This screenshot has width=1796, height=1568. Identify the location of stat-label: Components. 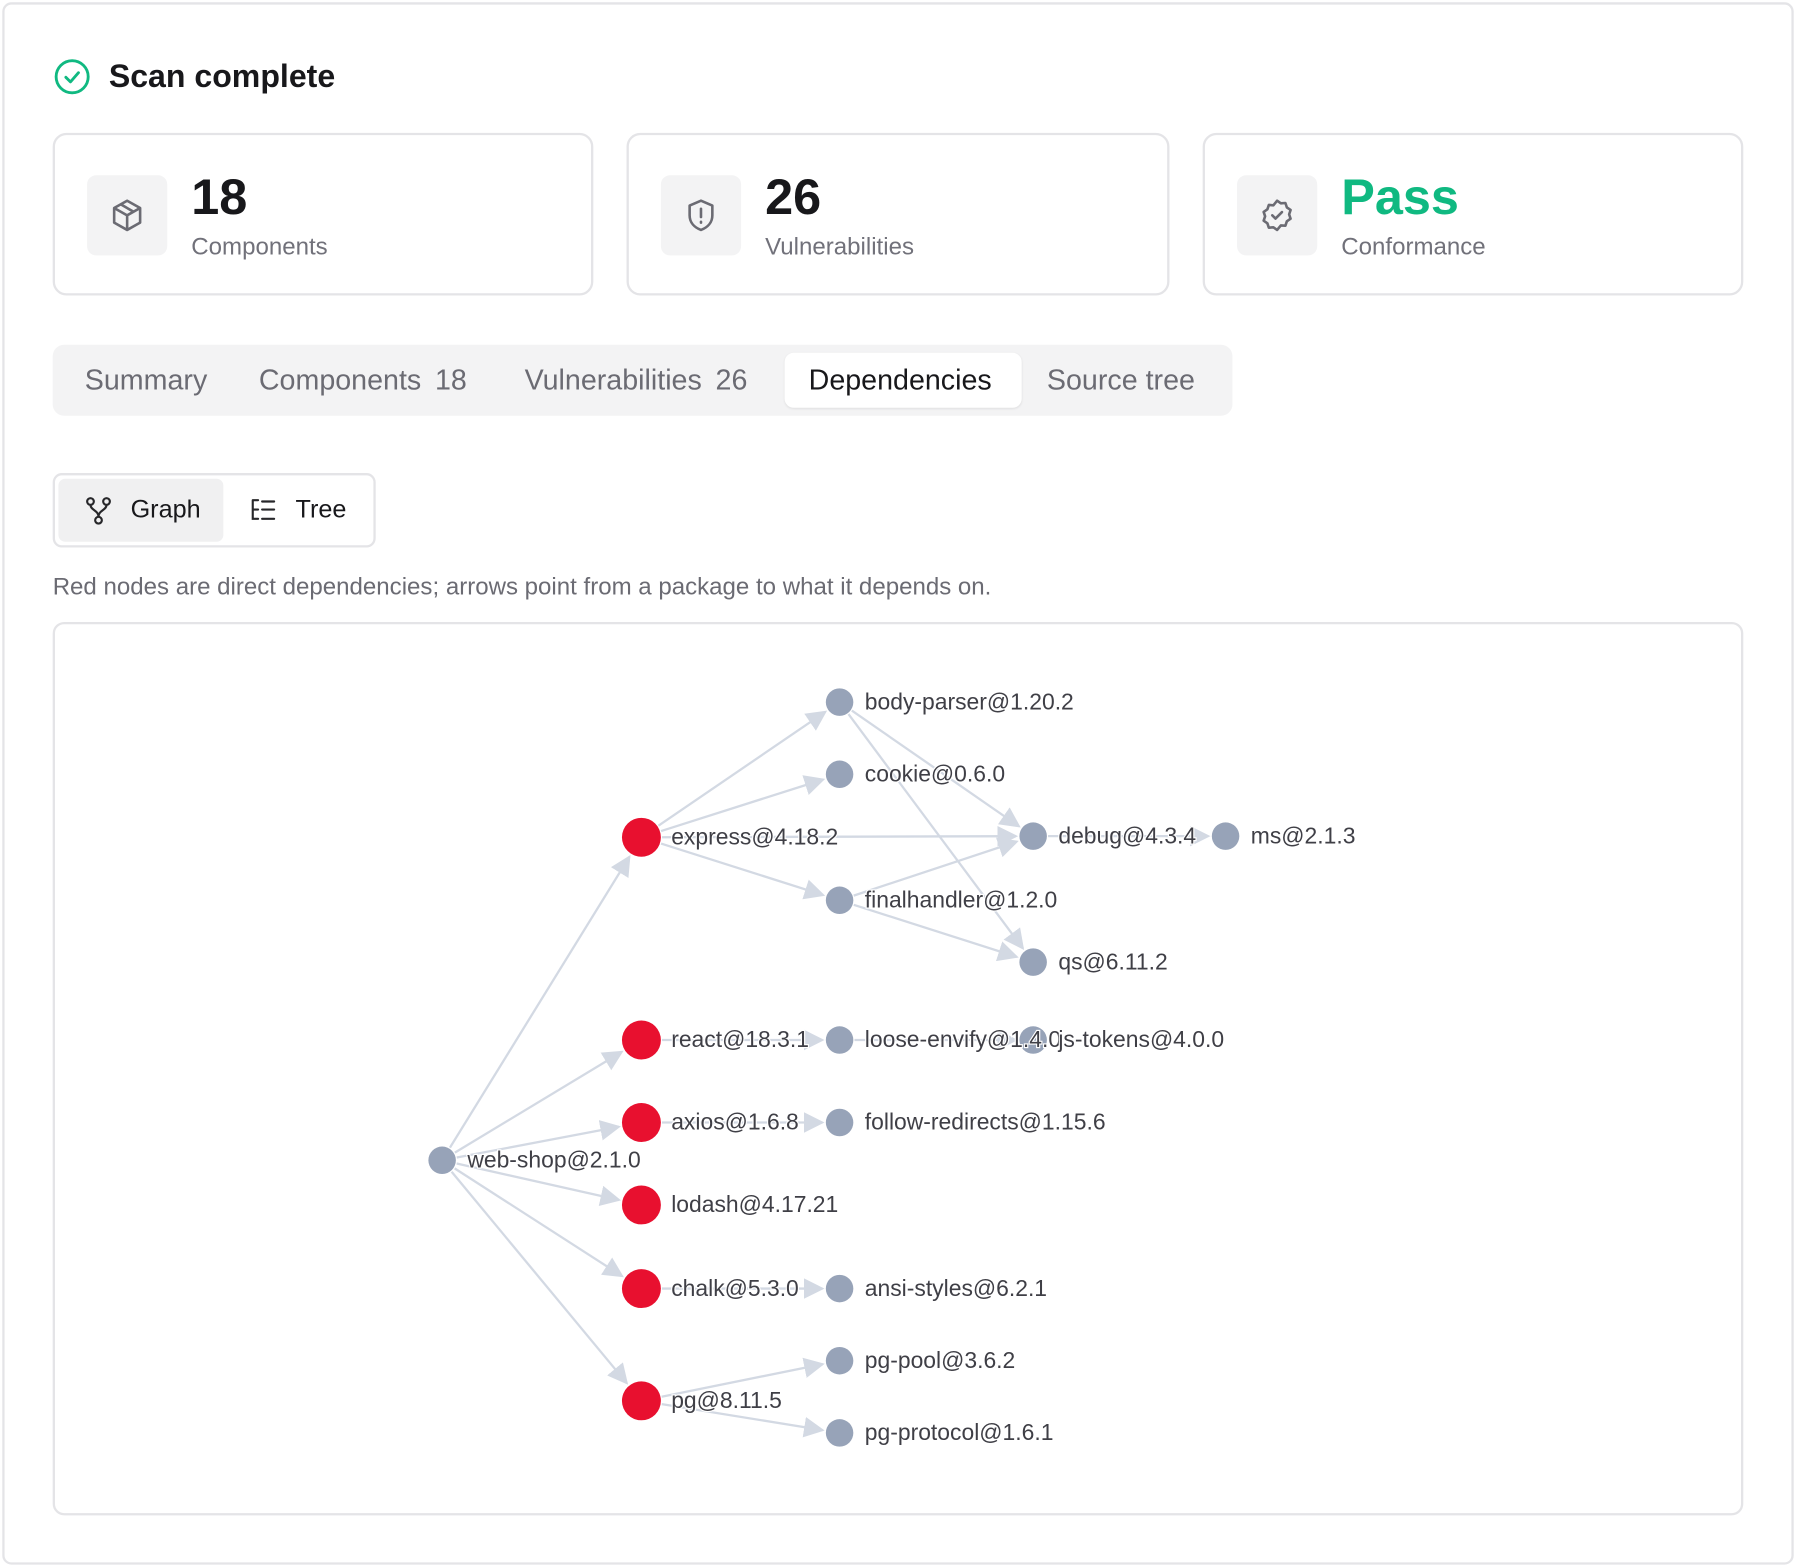
(259, 247).